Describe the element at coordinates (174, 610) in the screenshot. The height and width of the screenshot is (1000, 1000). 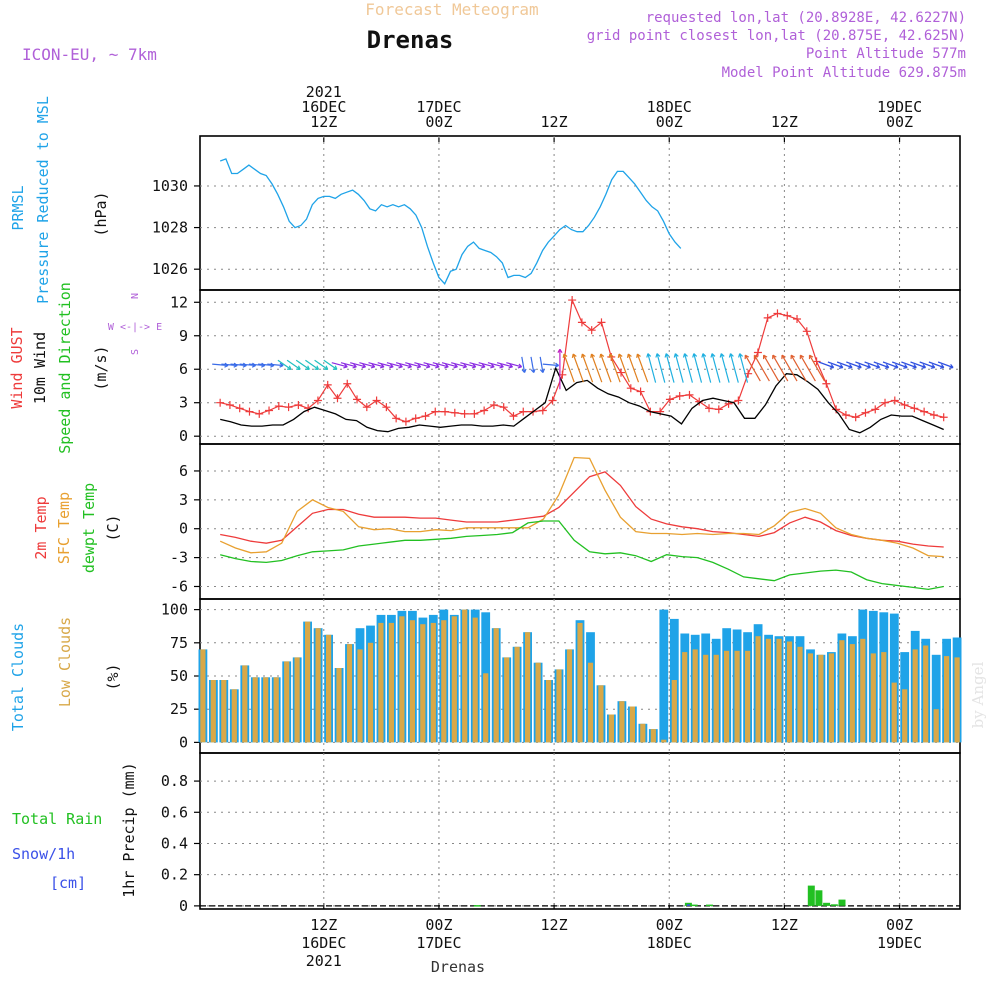
I see `y-tick-label: 100` at that location.